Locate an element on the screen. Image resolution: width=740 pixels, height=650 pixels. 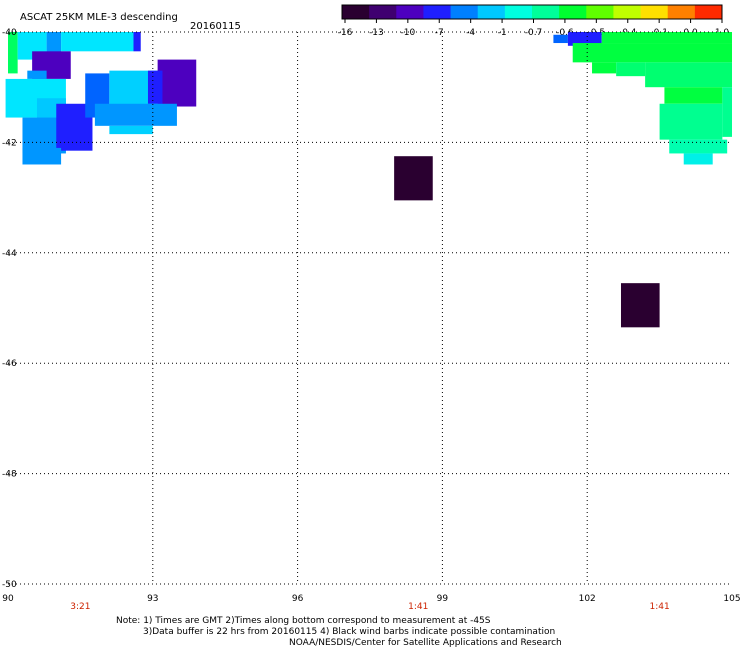
y-tick-label: -50 is located at coordinates (9, 585).